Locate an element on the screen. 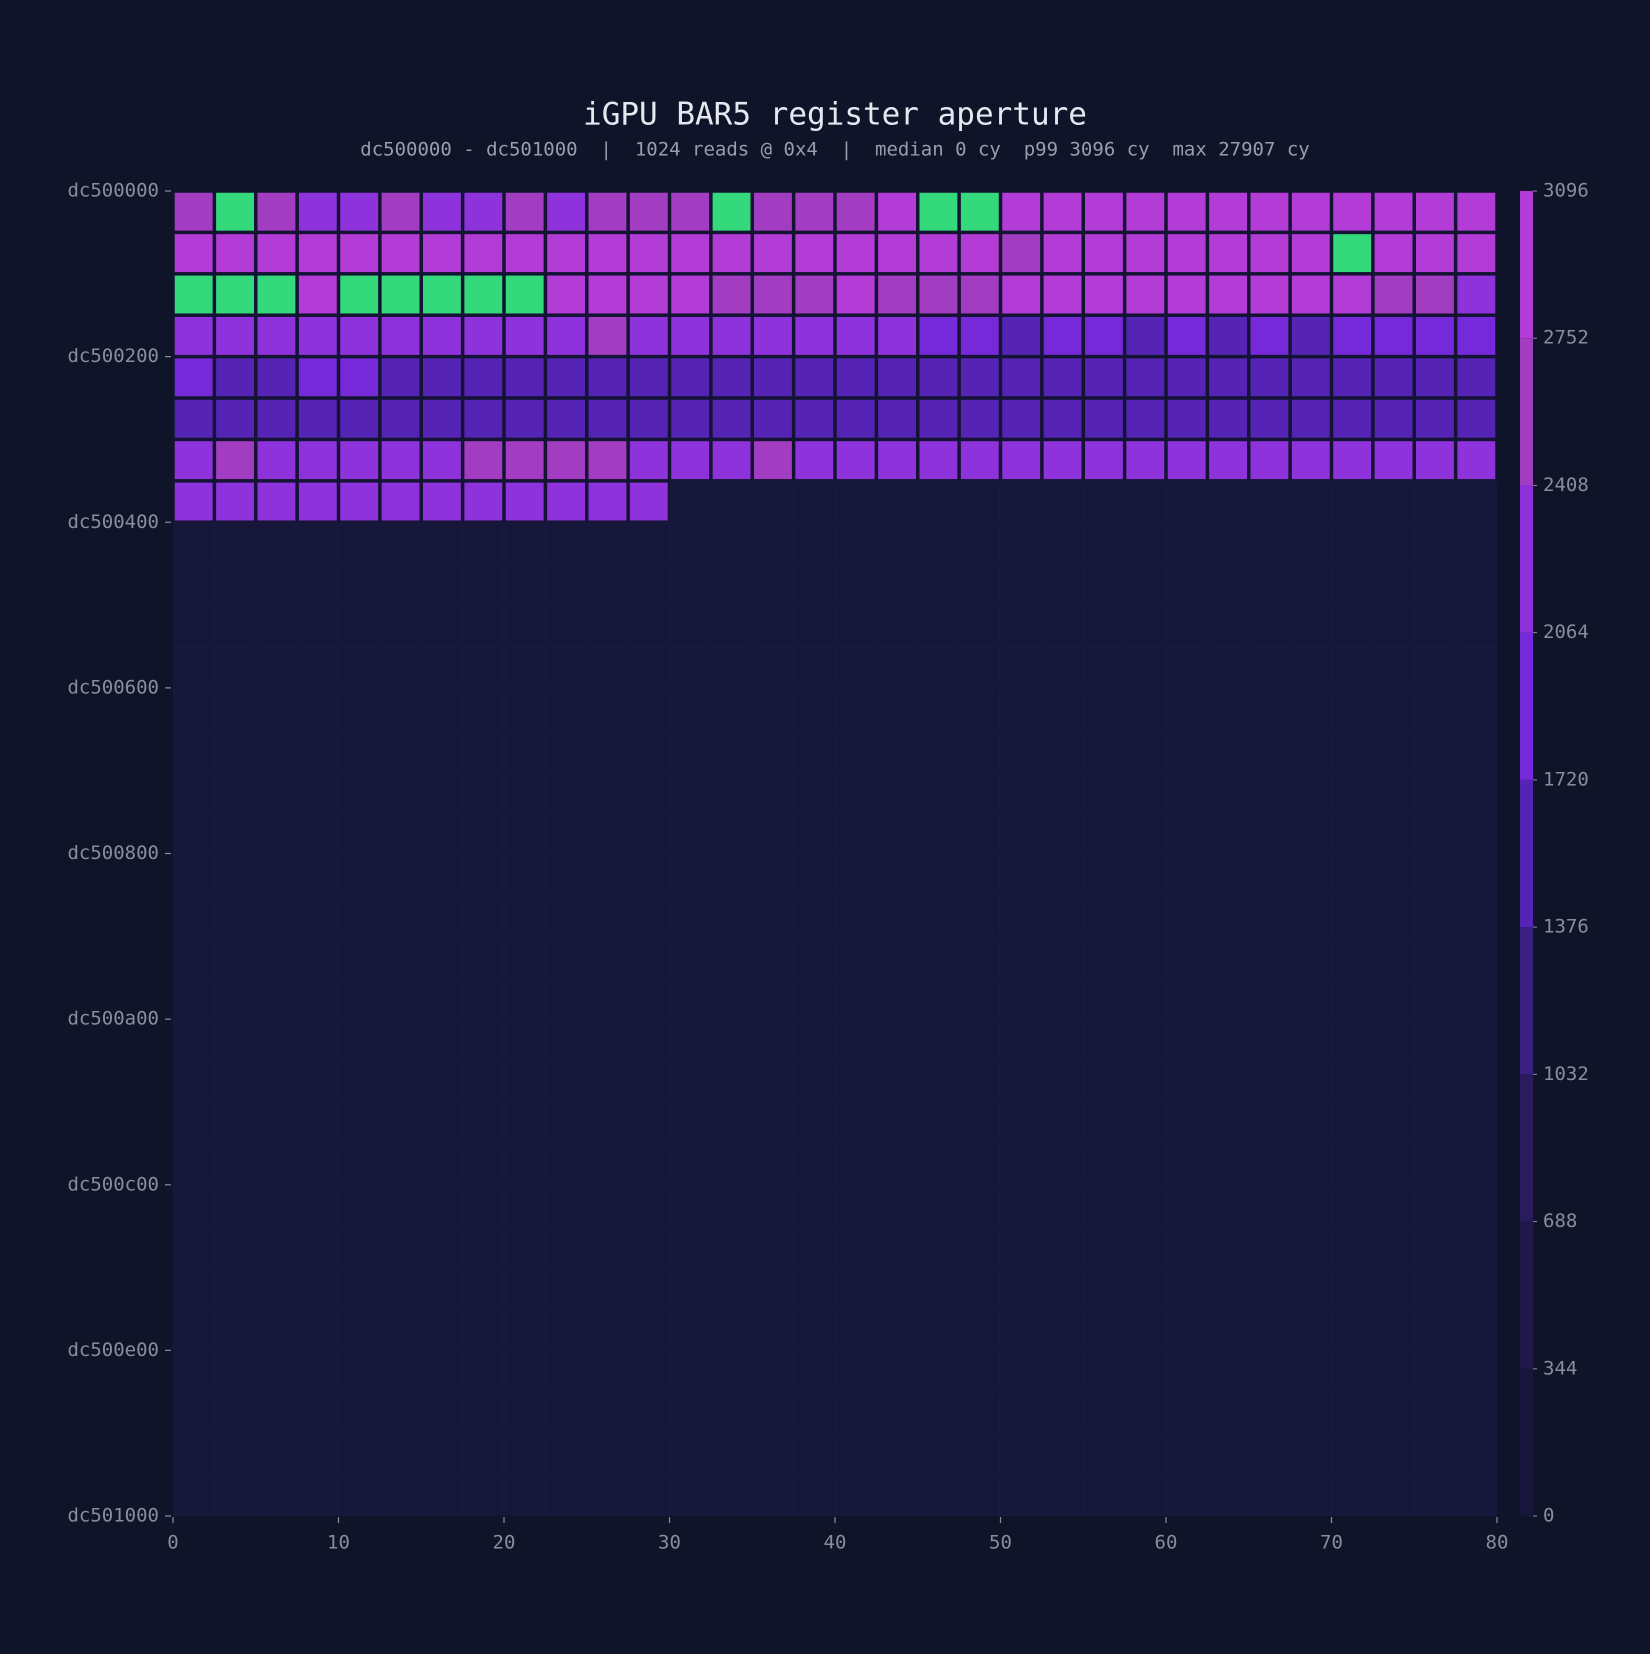  y-tick-label: dc500800 is located at coordinates (113, 853).